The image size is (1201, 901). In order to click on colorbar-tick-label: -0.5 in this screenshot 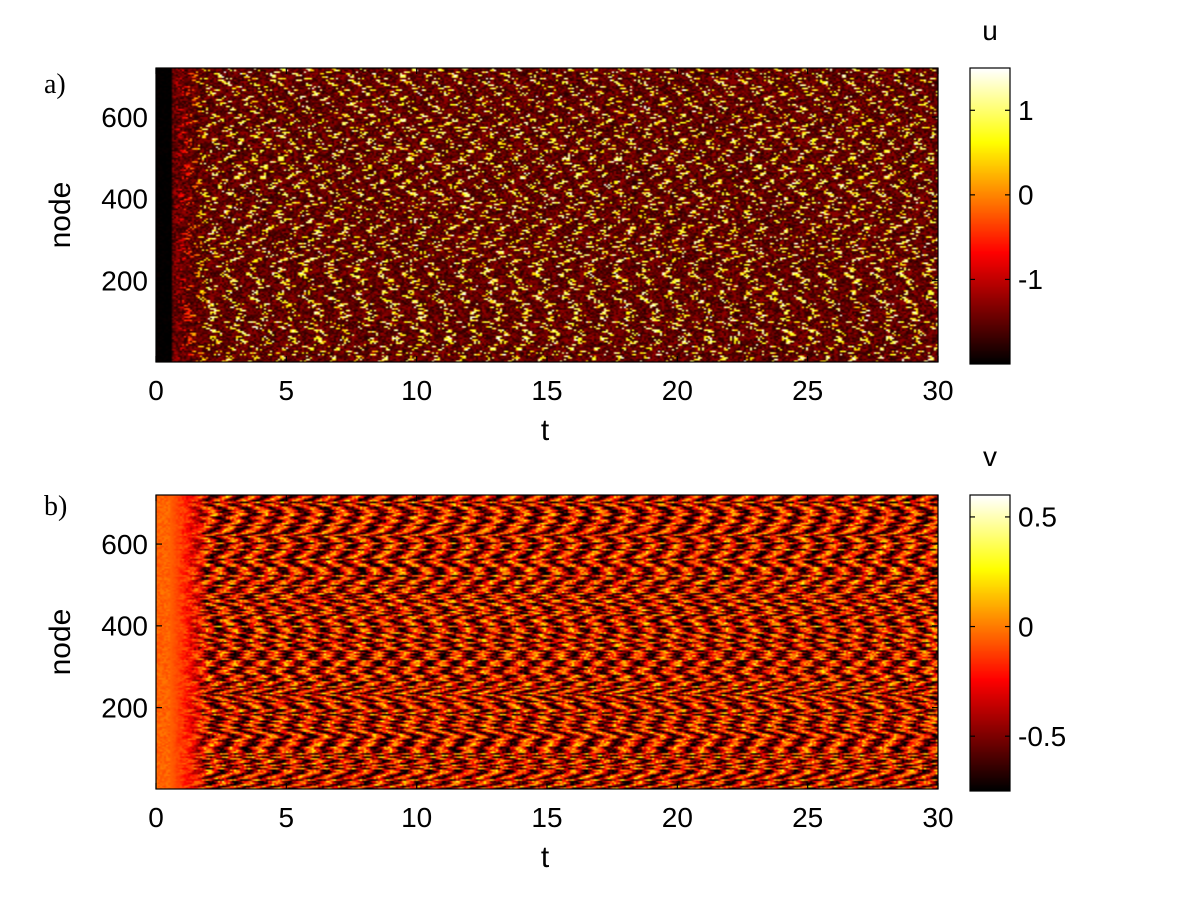, I will do `click(1042, 736)`.